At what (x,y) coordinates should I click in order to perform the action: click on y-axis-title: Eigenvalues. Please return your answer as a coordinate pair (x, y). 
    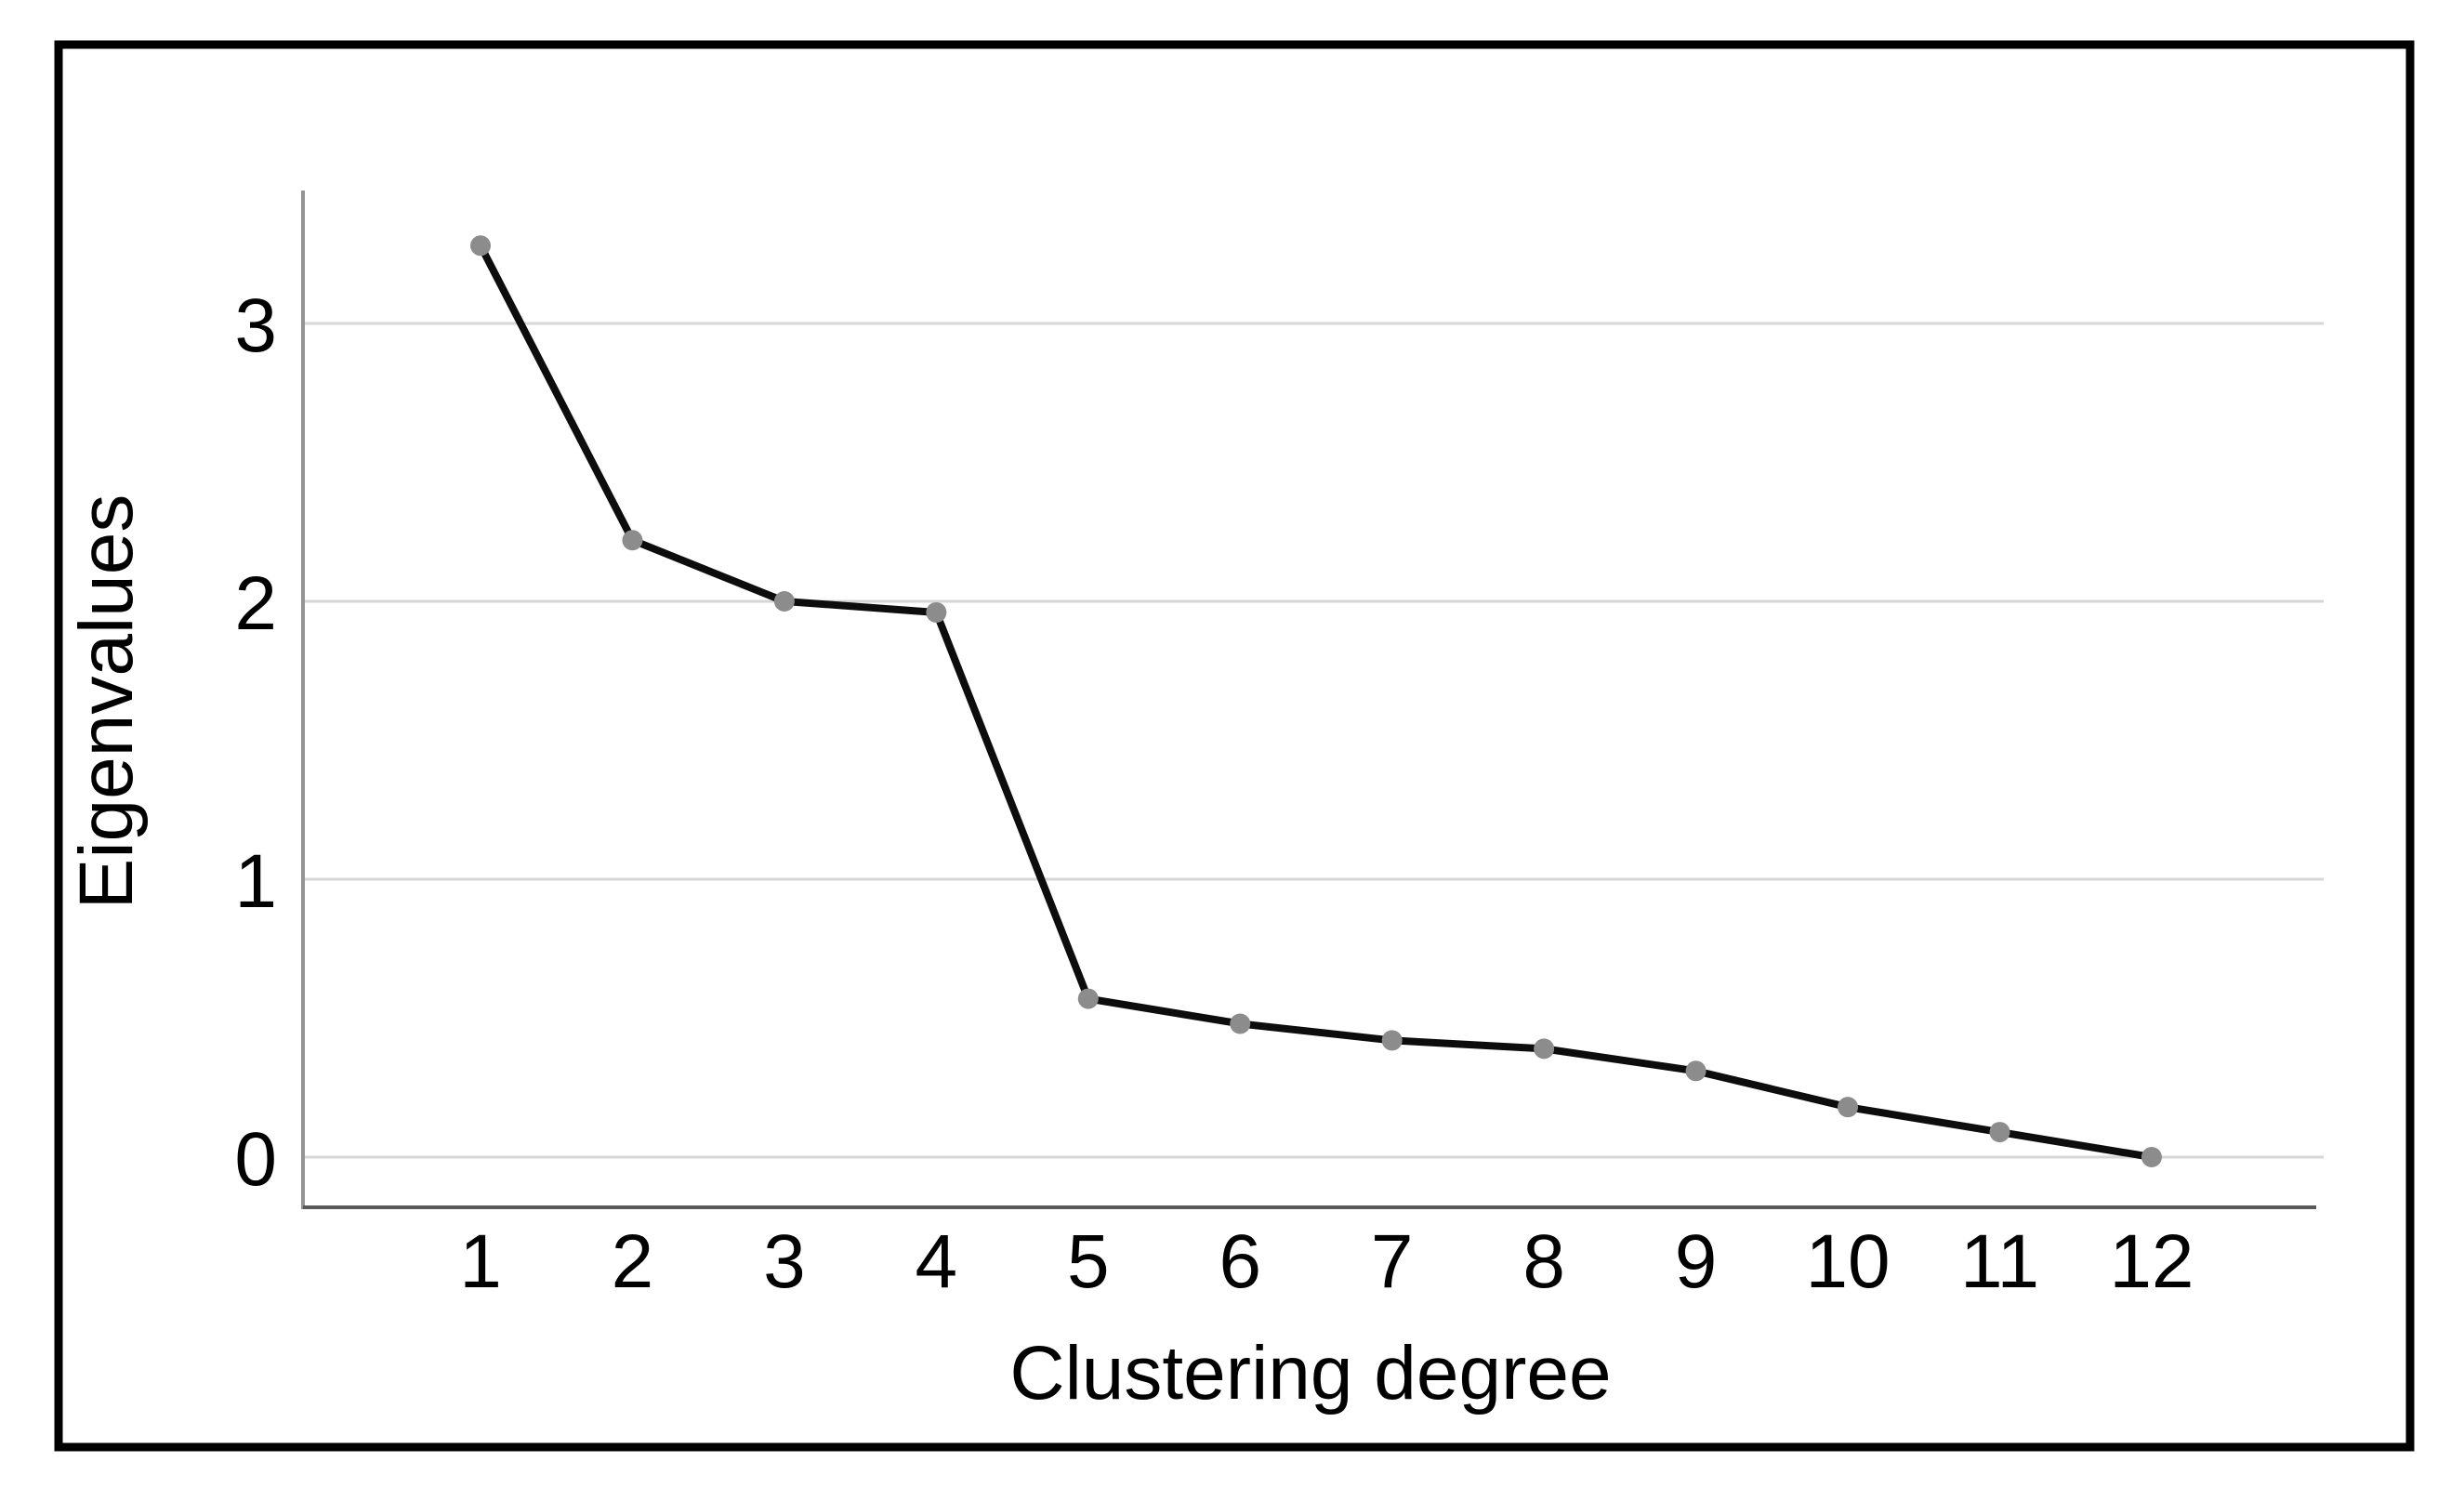
    Looking at the image, I should click on (107, 702).